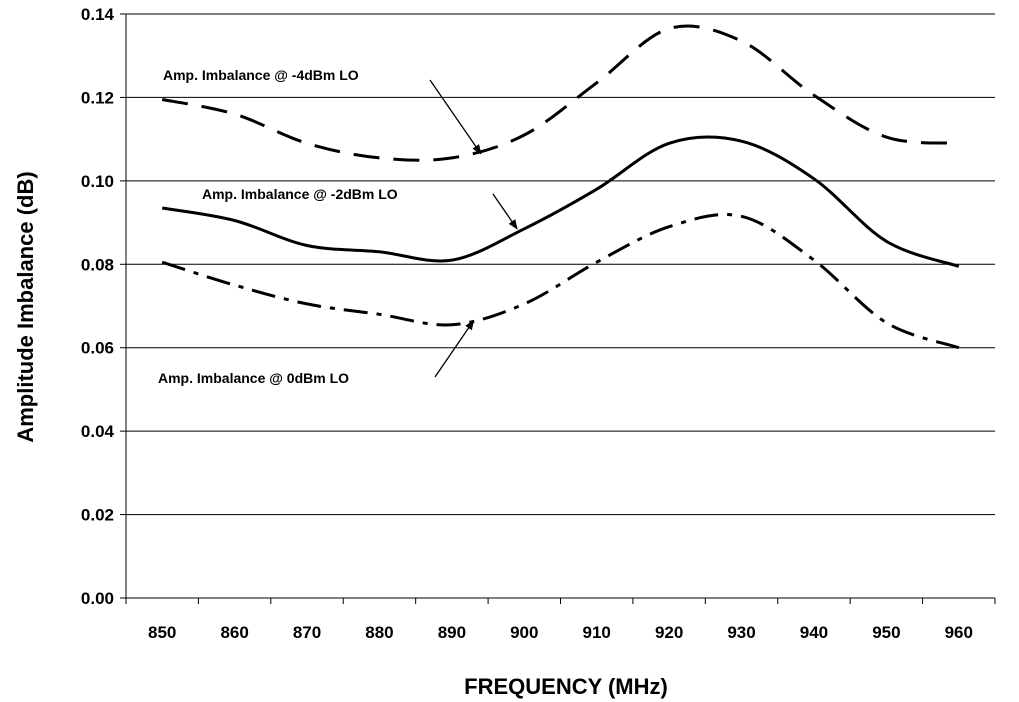 The image size is (1019, 702). I want to click on x-tick-label: 870, so click(307, 632).